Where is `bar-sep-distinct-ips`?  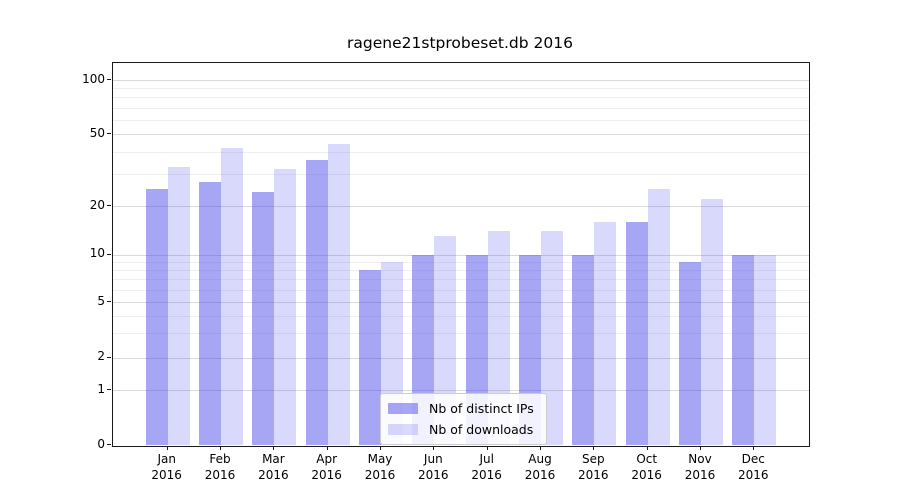
bar-sep-distinct-ips is located at coordinates (583, 349).